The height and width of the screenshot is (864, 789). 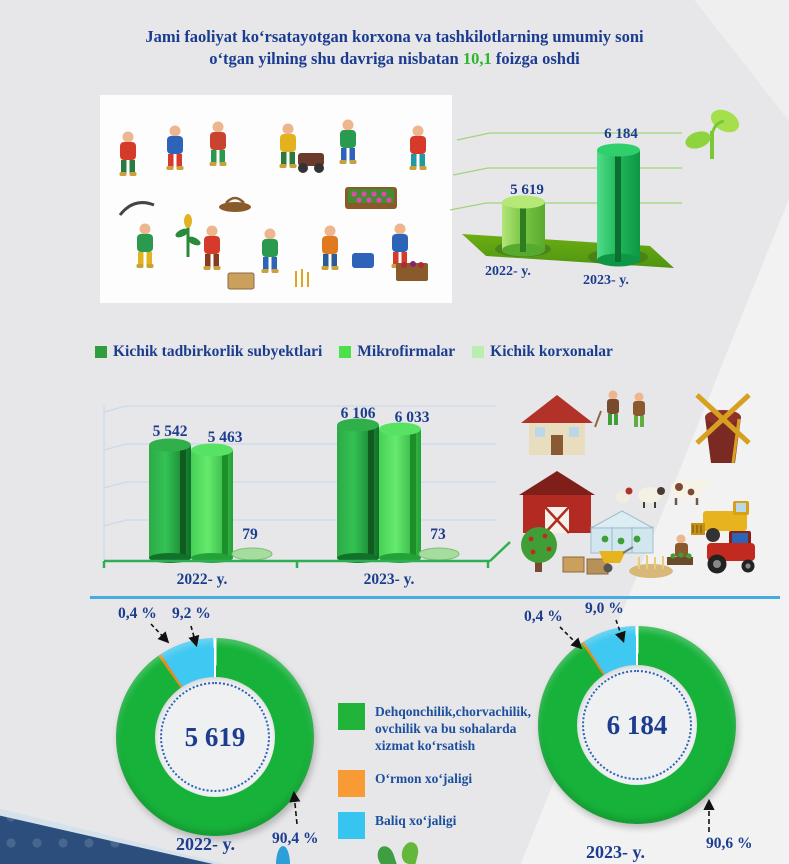 I want to click on bar-2023-value: 6 184, so click(x=621, y=134).